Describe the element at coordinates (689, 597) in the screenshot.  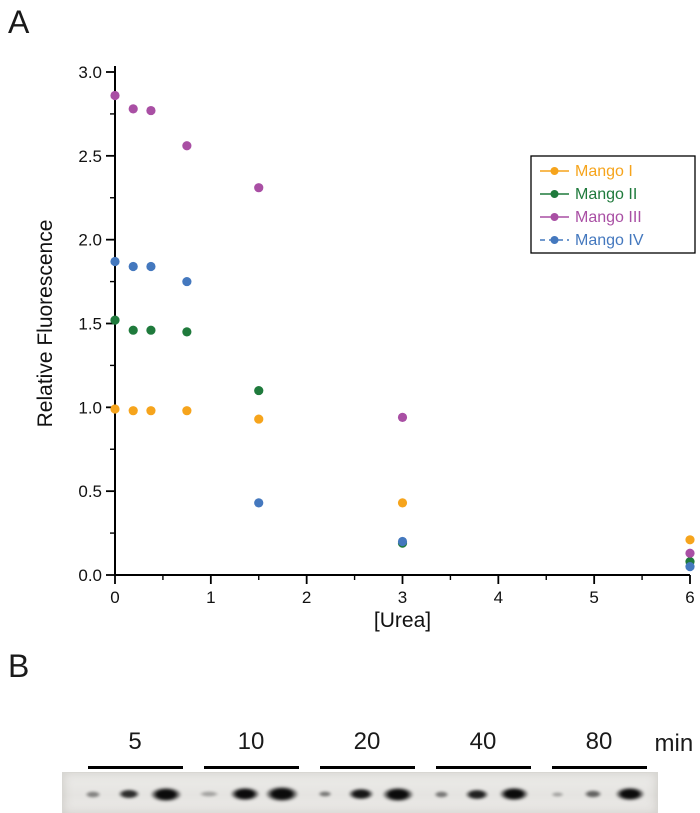
I see `x-tick-label: 6` at that location.